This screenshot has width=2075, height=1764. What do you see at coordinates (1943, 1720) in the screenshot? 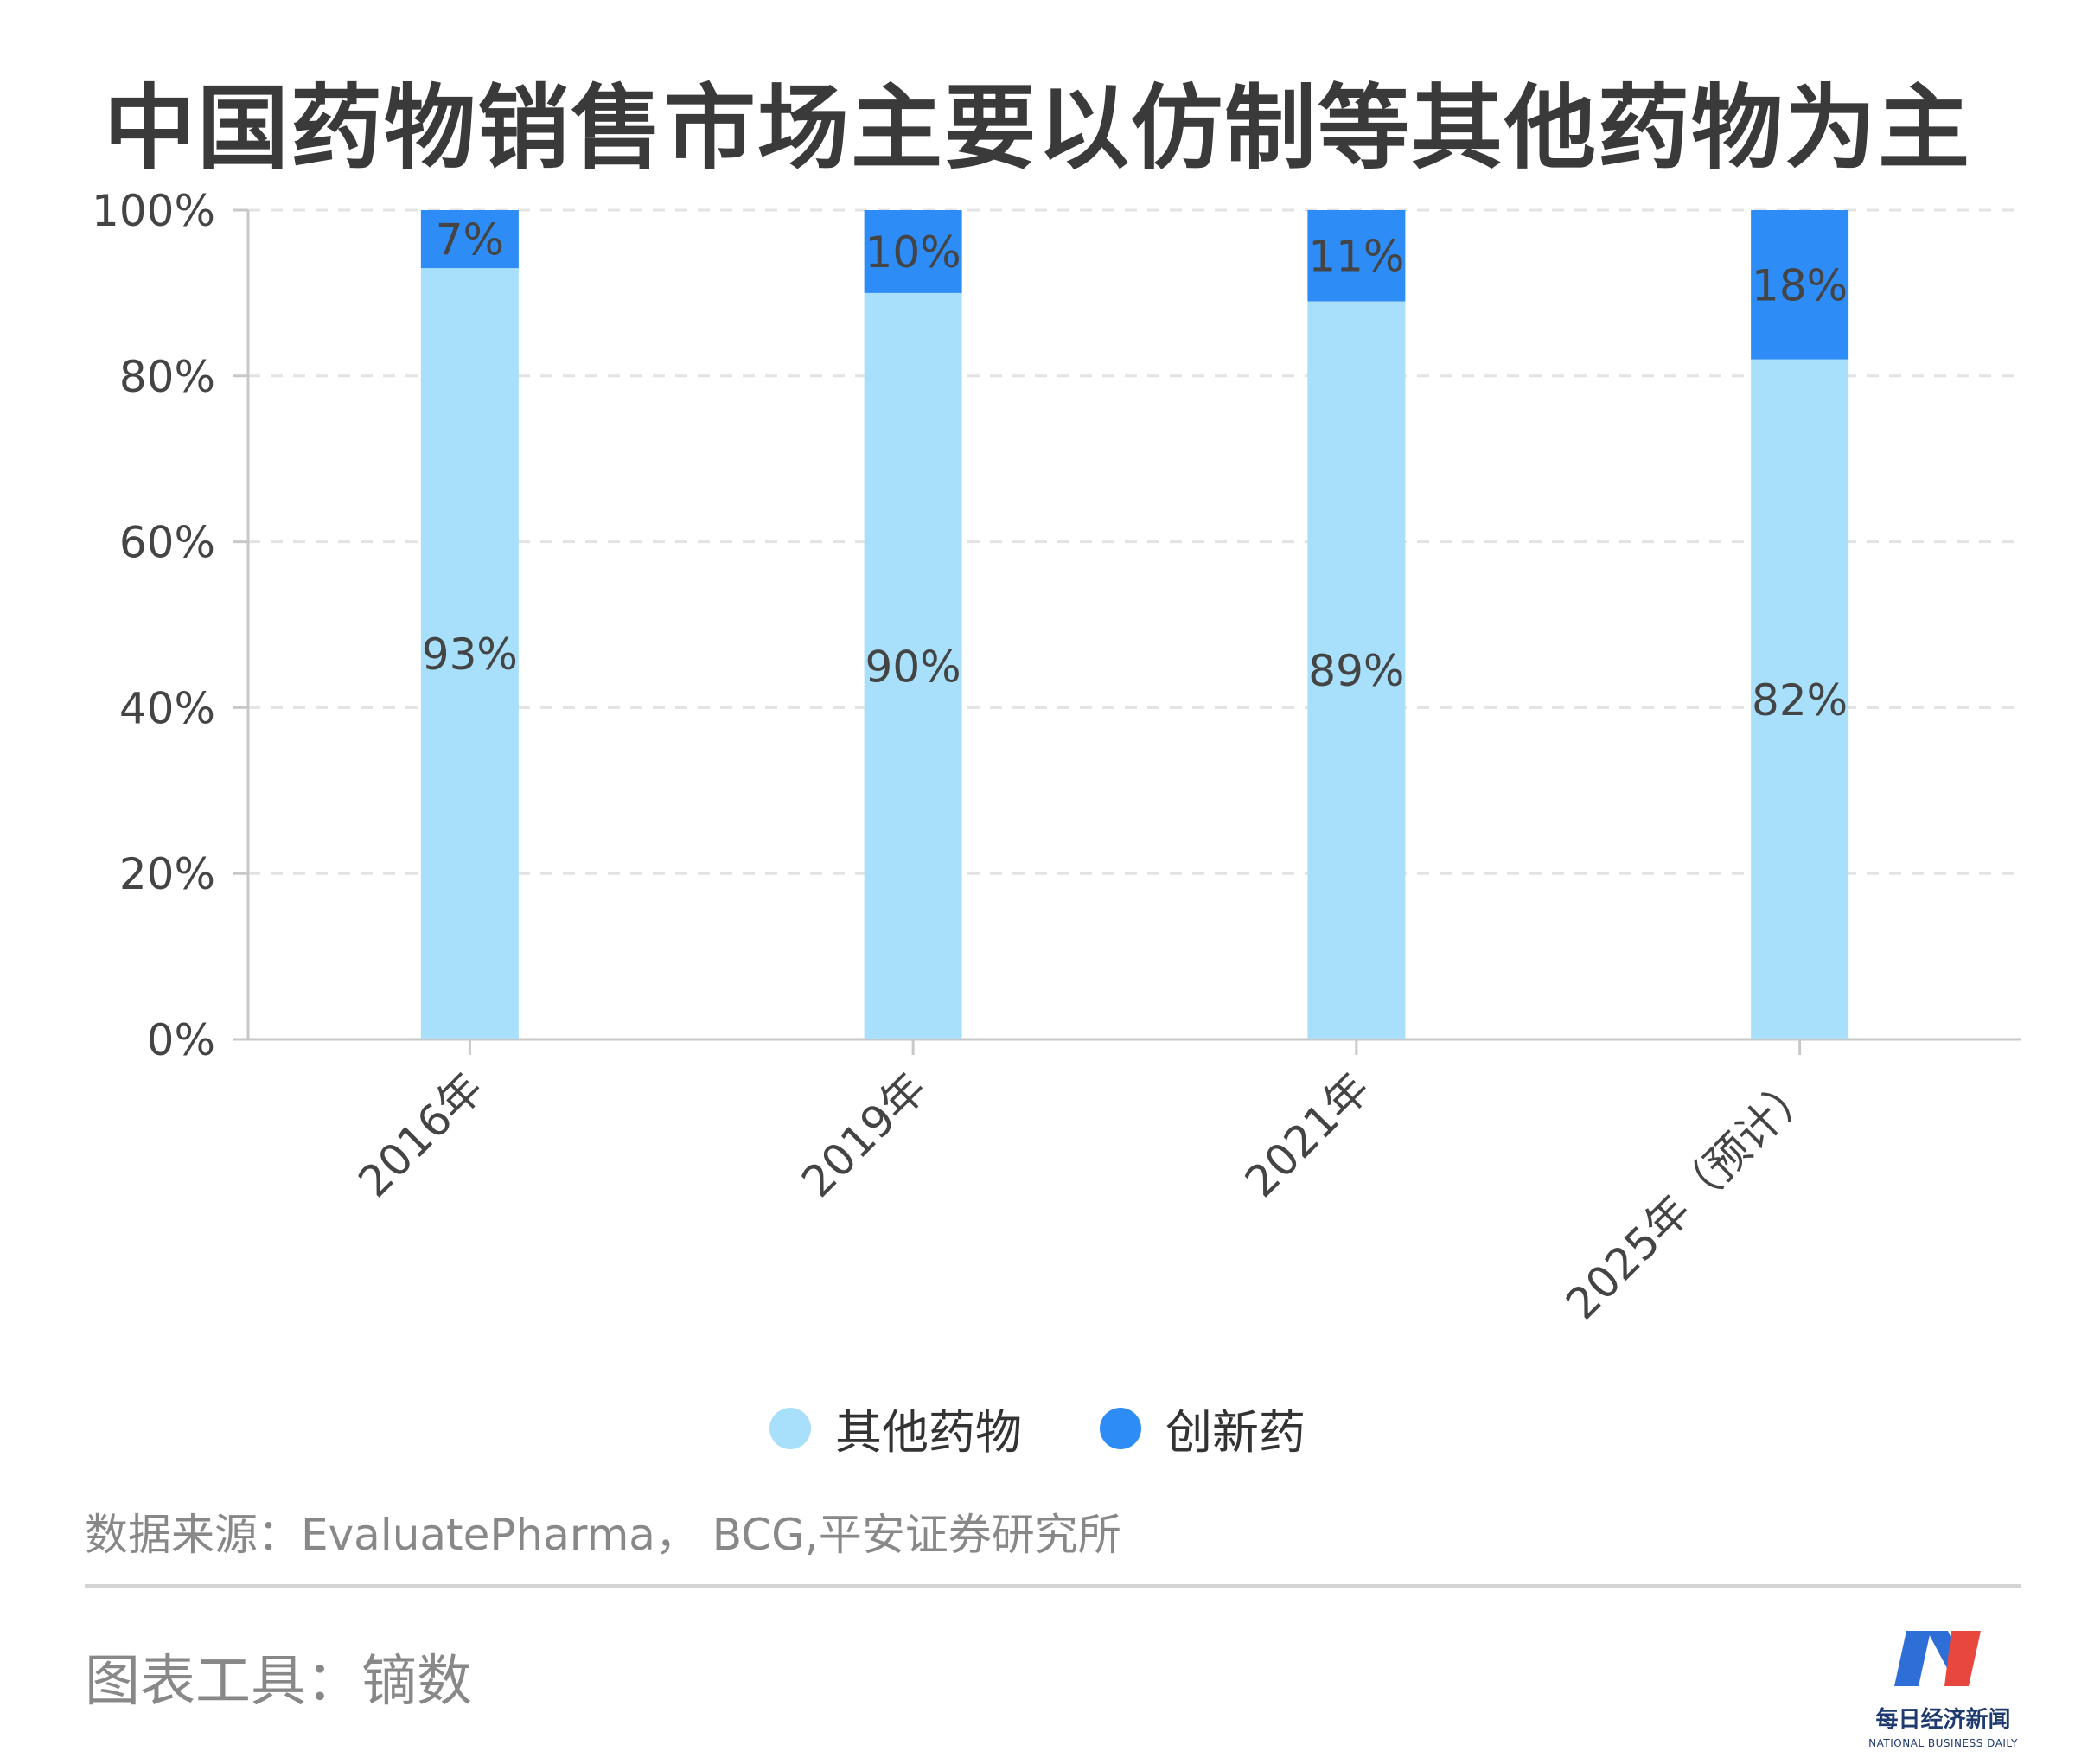
I see `brand-name: 每日经济新闻` at bounding box center [1943, 1720].